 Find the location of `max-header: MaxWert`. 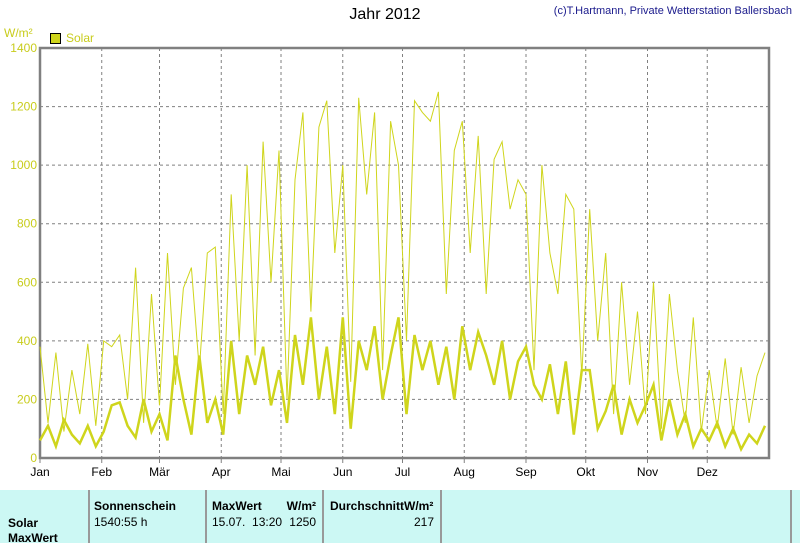

max-header: MaxWert is located at coordinates (237, 506).